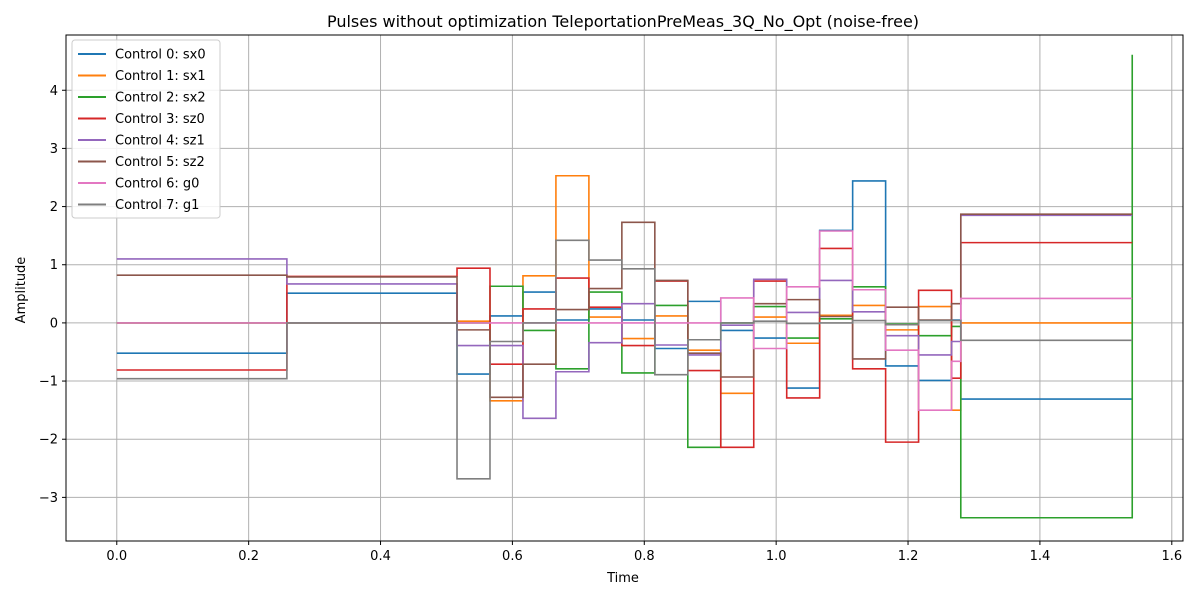 This screenshot has width=1200, height=600. I want to click on y-tick-label: 0, so click(54, 323).